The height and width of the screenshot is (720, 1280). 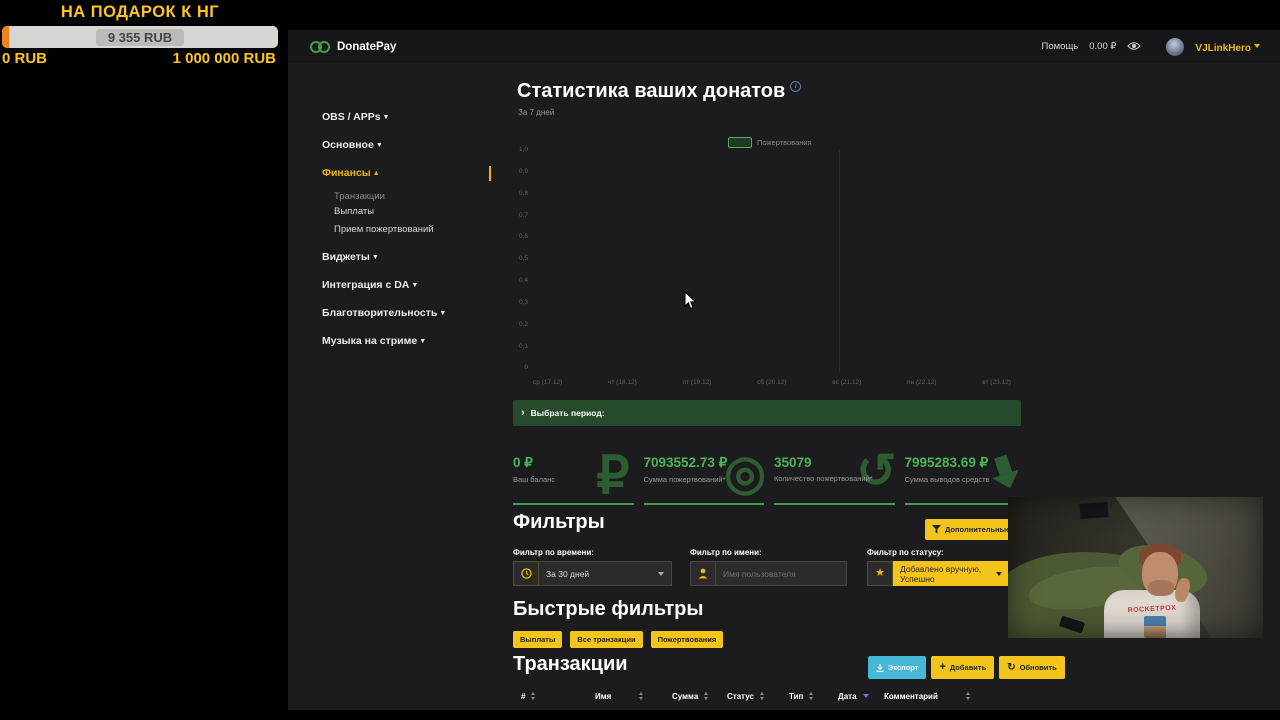 What do you see at coordinates (1103, 46) in the screenshot?
I see `balance-amount: 0.00 ₽` at bounding box center [1103, 46].